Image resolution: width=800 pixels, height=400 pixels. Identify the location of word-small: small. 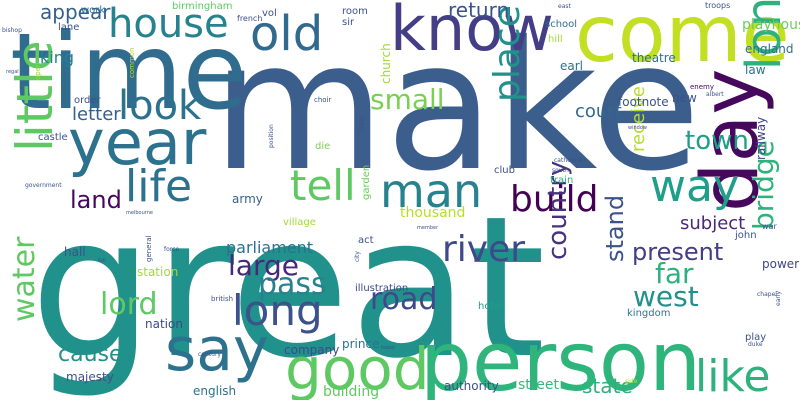
(407, 99).